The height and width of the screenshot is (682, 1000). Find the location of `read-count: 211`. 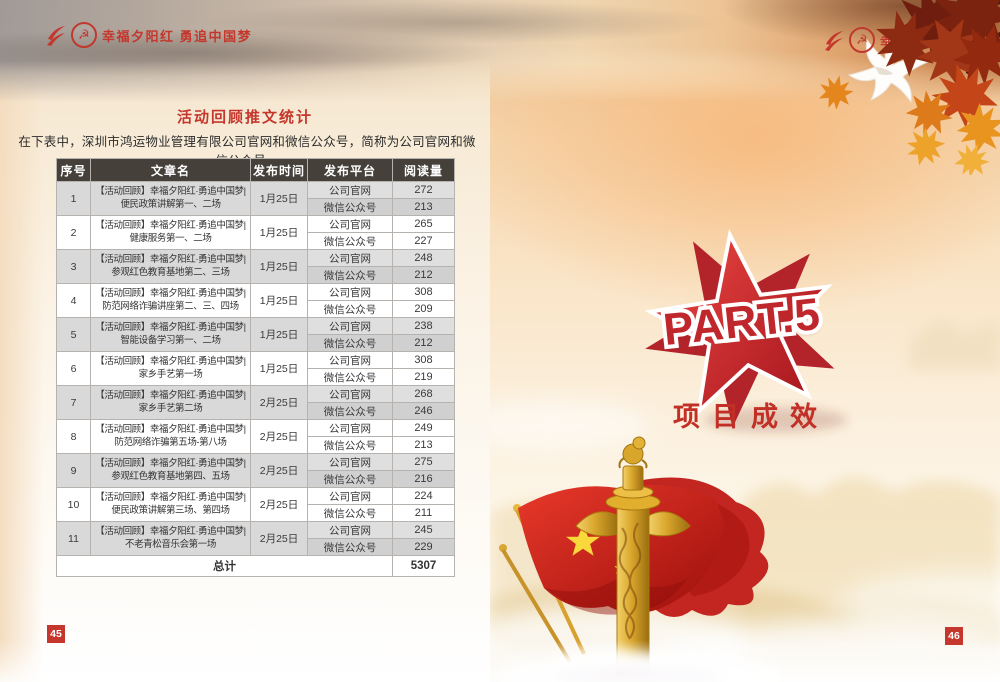

read-count: 211 is located at coordinates (423, 513).